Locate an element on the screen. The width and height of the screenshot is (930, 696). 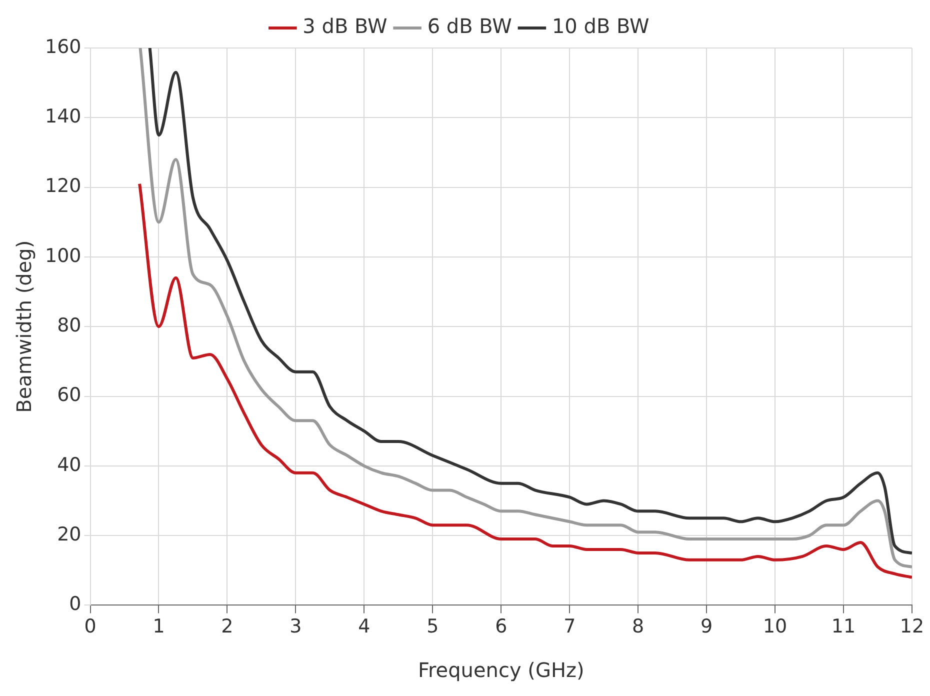
y-tick-label: 20 is located at coordinates (69, 534).